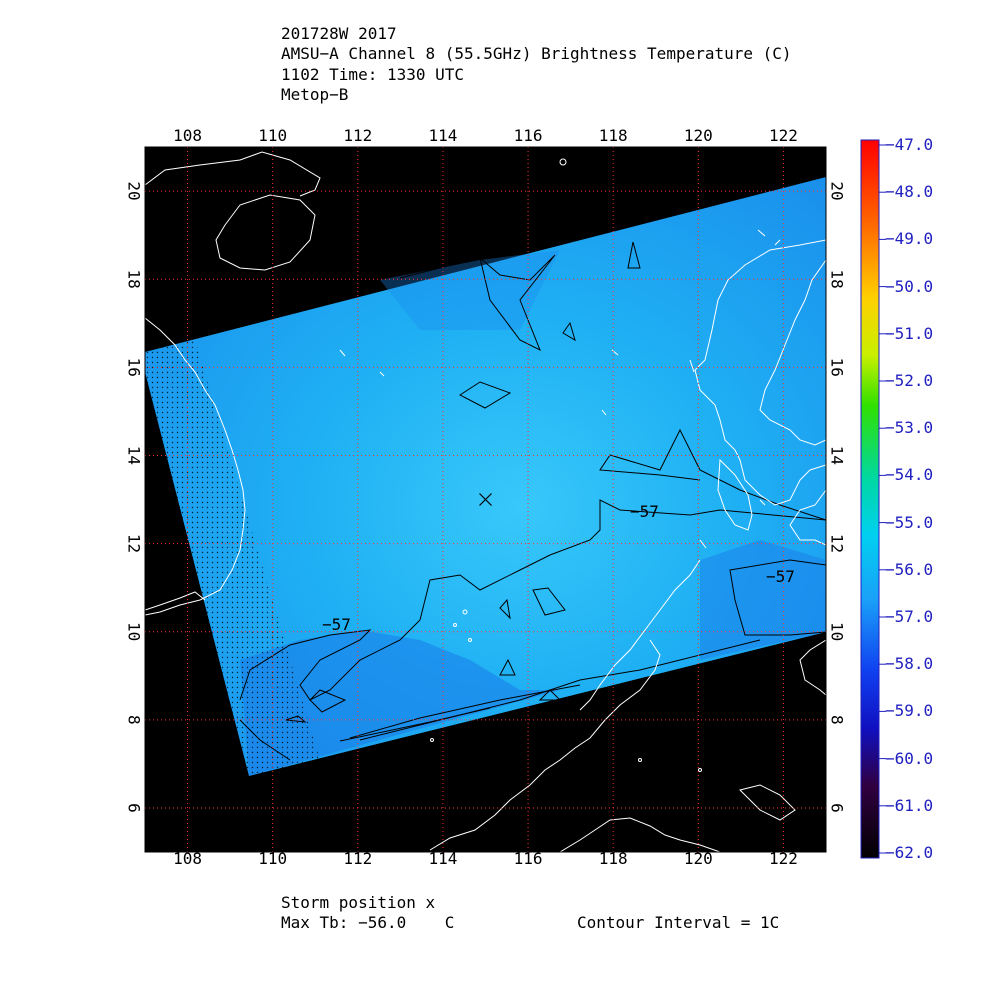 The width and height of the screenshot is (1000, 1000). I want to click on lon-tick-label-bottom: 114, so click(442, 858).